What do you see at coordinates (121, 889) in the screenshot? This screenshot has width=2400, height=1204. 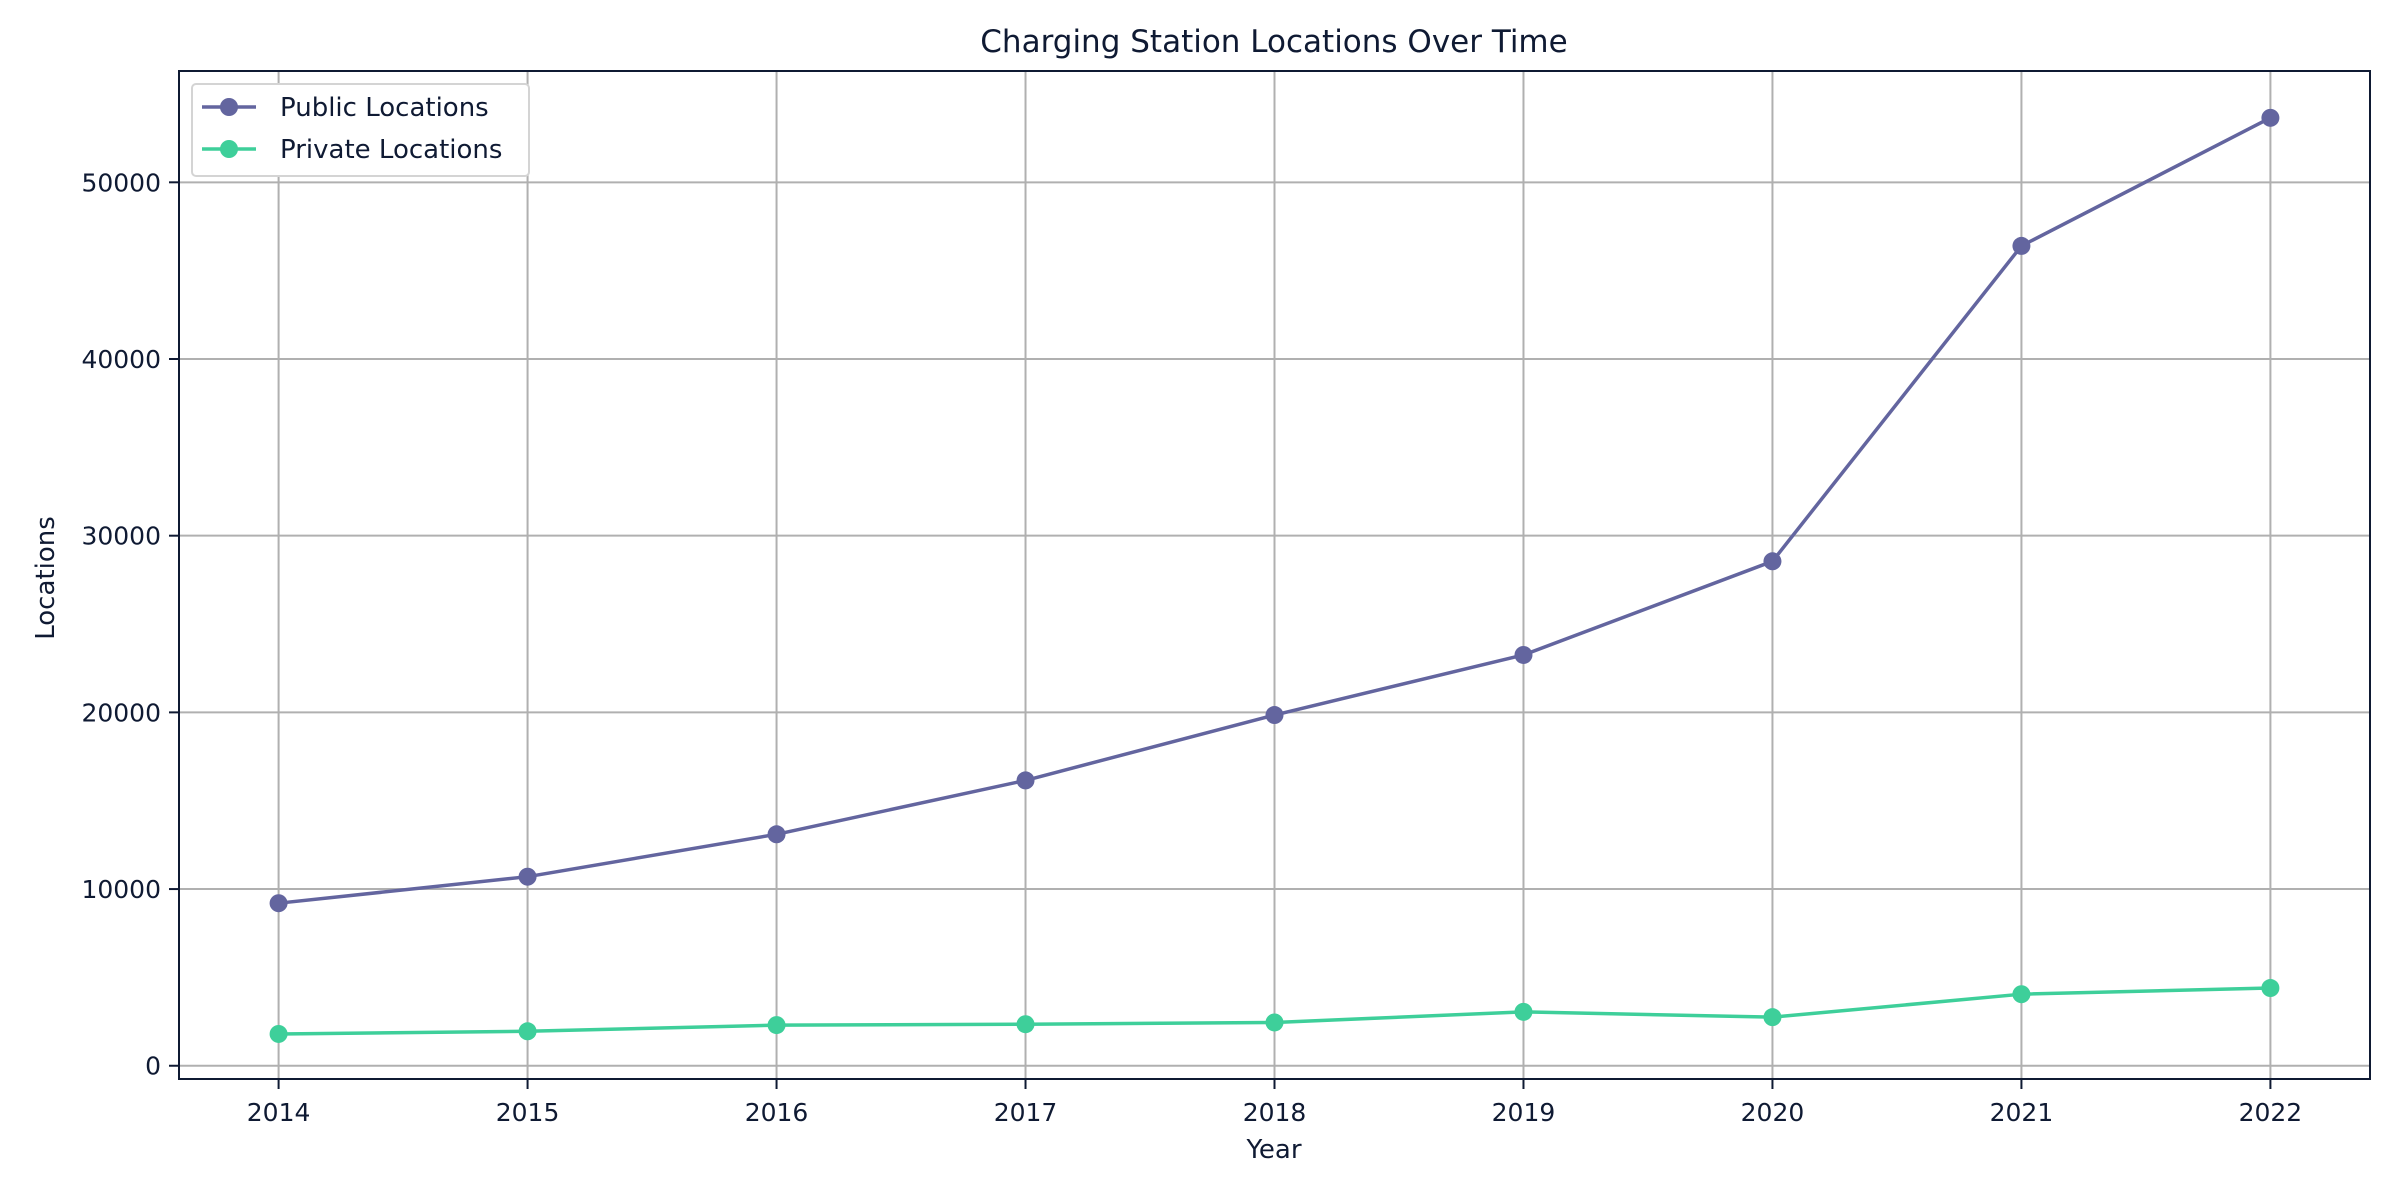 I see `y-tick-label: 10000` at bounding box center [121, 889].